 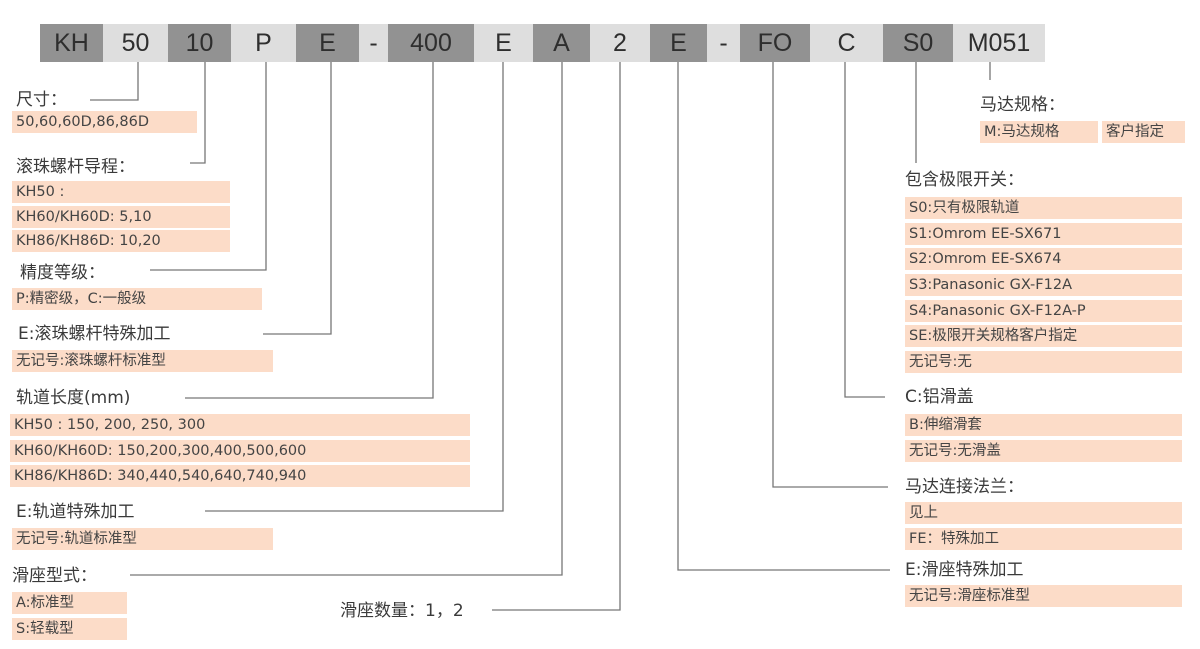 I want to click on lead-label: 滚珠螺杆导程：, so click(x=75, y=167).